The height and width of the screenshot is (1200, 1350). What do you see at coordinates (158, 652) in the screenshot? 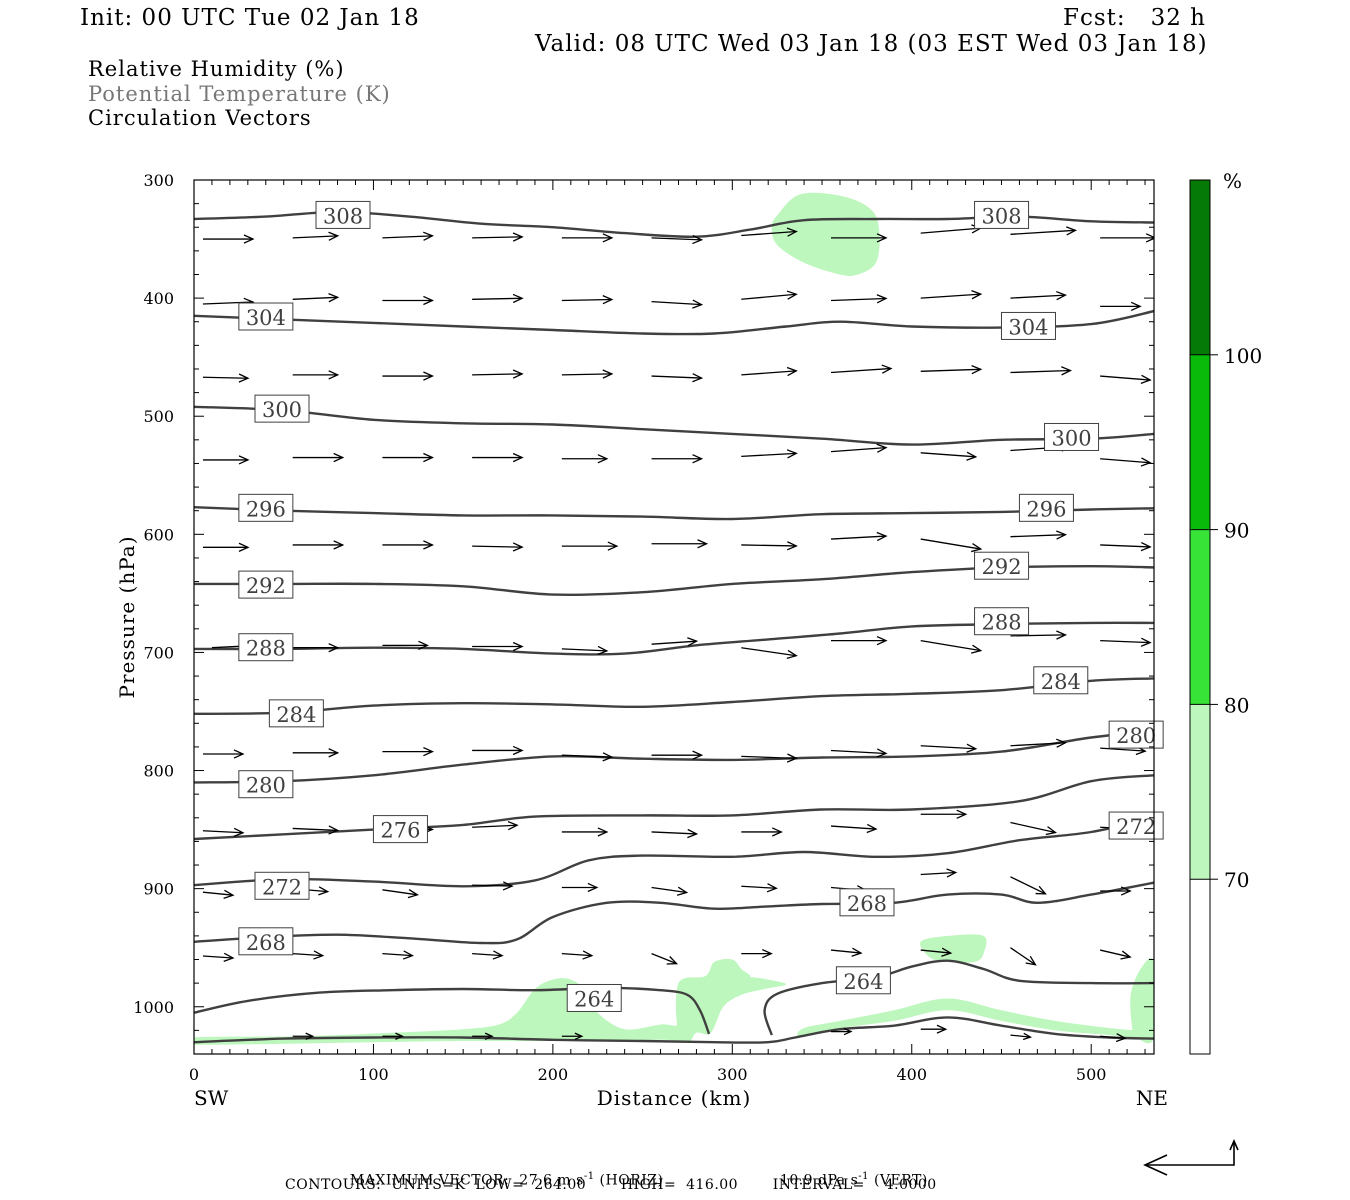
I see `y-tick-label-700: 700` at bounding box center [158, 652].